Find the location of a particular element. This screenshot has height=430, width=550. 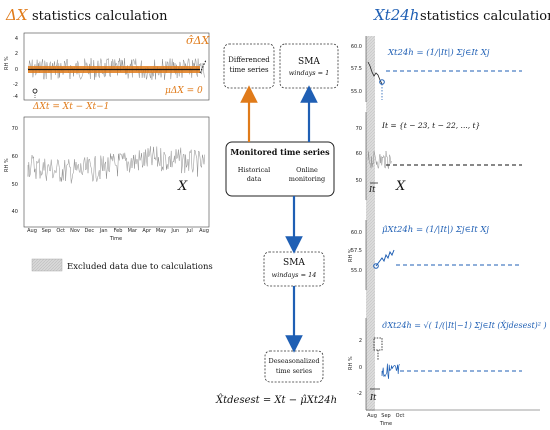

delta-x-series is located at coordinates (116, 68).